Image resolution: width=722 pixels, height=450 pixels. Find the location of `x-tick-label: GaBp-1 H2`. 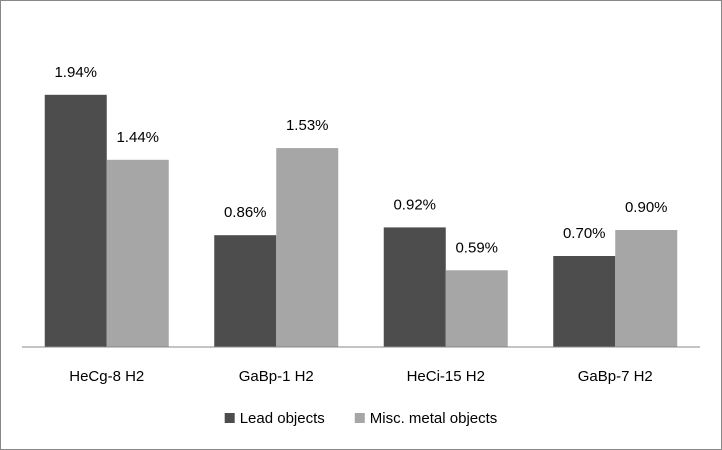

x-tick-label: GaBp-1 H2 is located at coordinates (276, 376).